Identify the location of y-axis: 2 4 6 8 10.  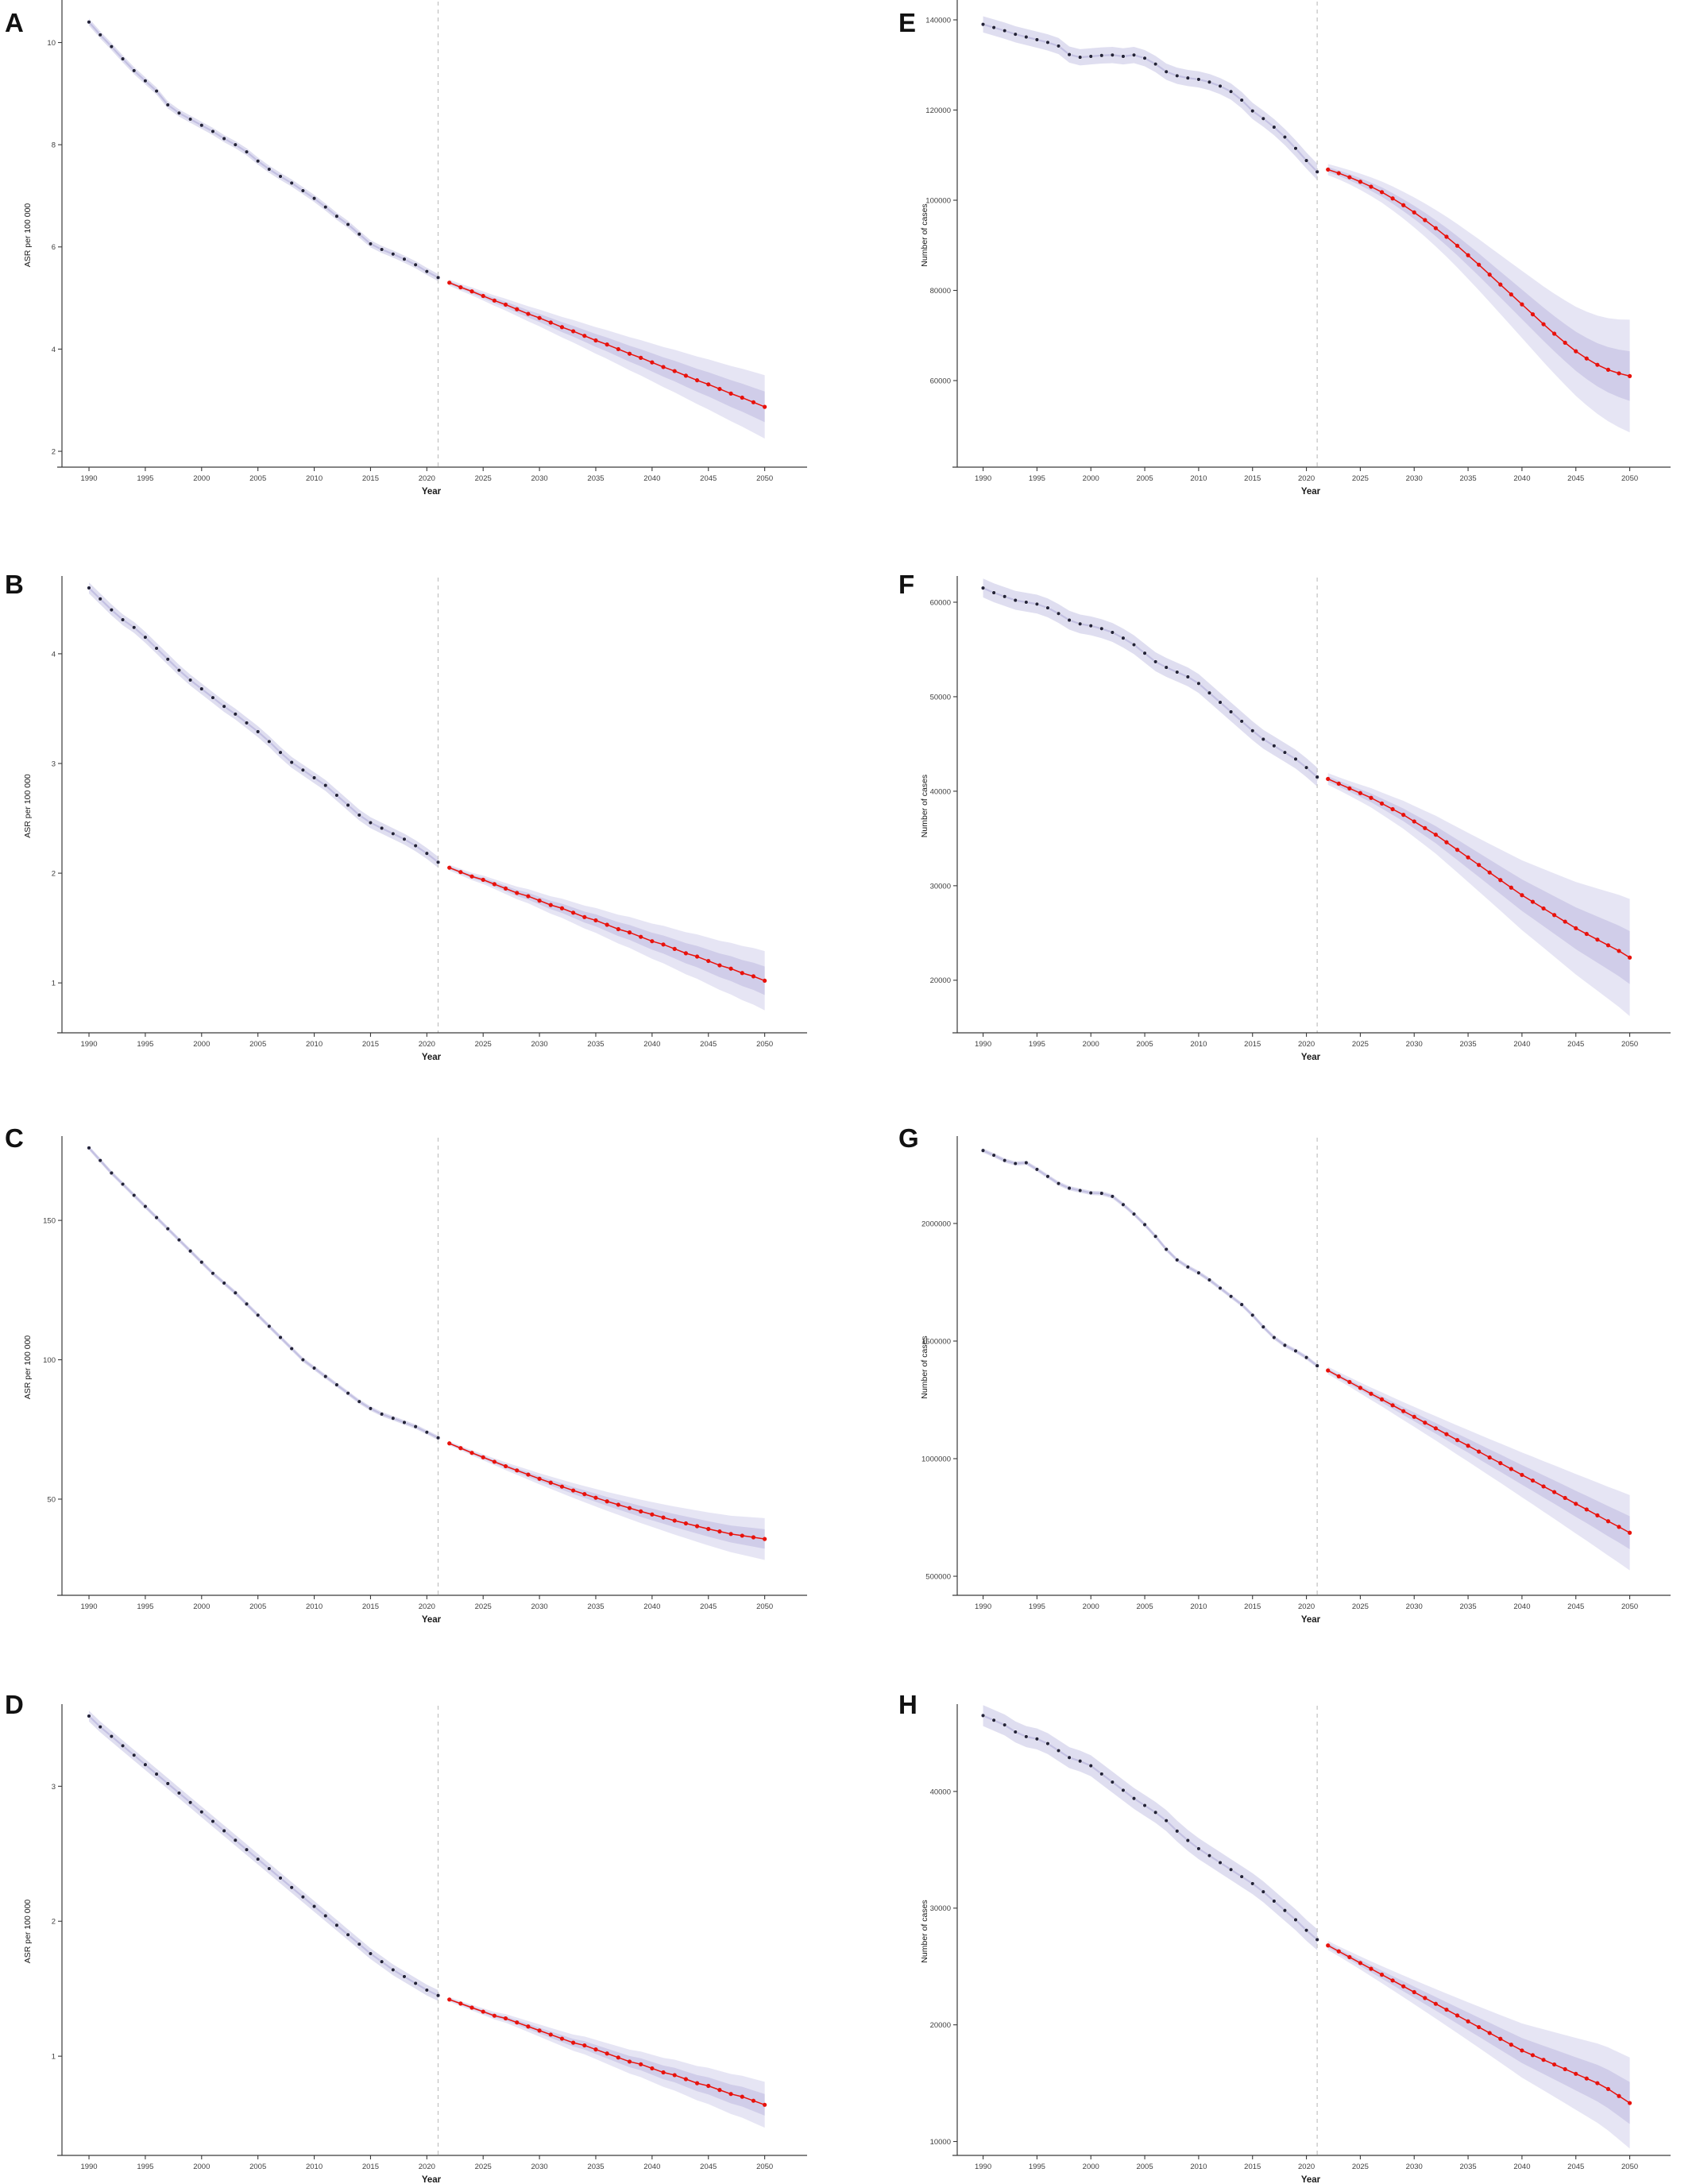
(54, 247).